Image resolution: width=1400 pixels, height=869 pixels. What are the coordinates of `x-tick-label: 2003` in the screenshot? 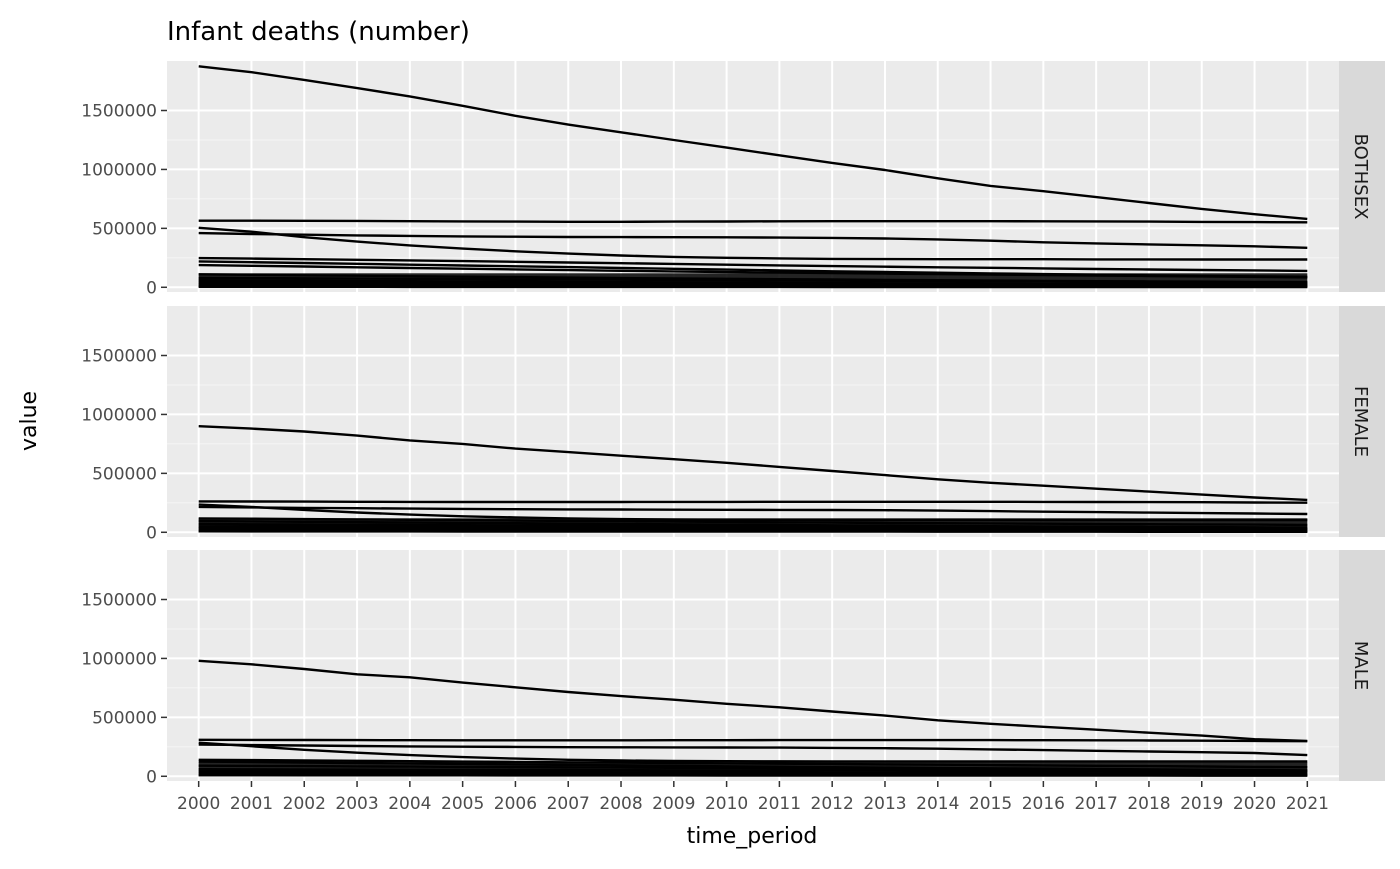 It's located at (356, 804).